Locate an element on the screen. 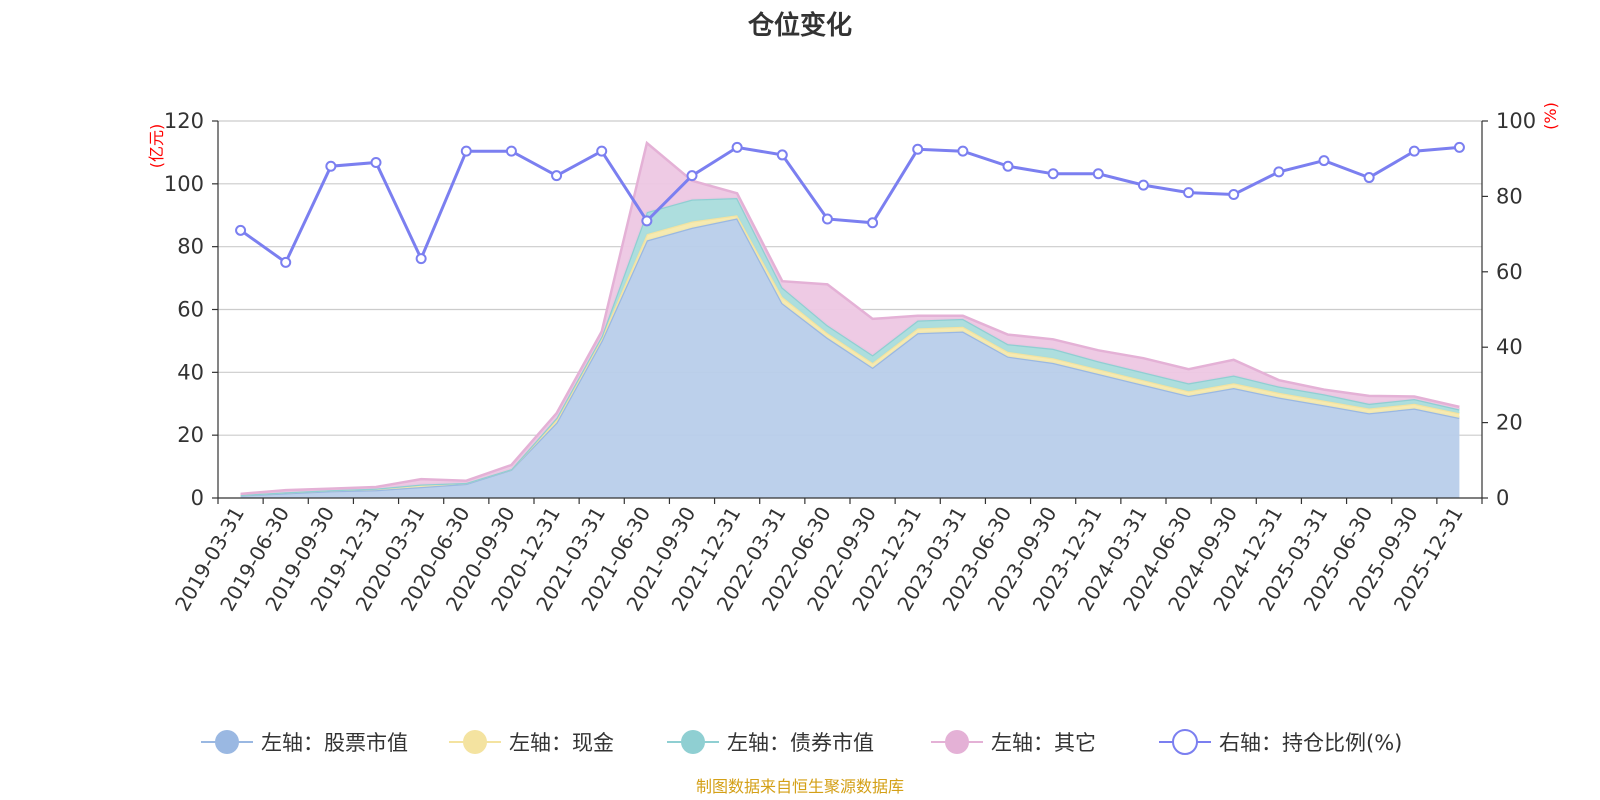  right-axis-unit: (%) is located at coordinates (1550, 116).